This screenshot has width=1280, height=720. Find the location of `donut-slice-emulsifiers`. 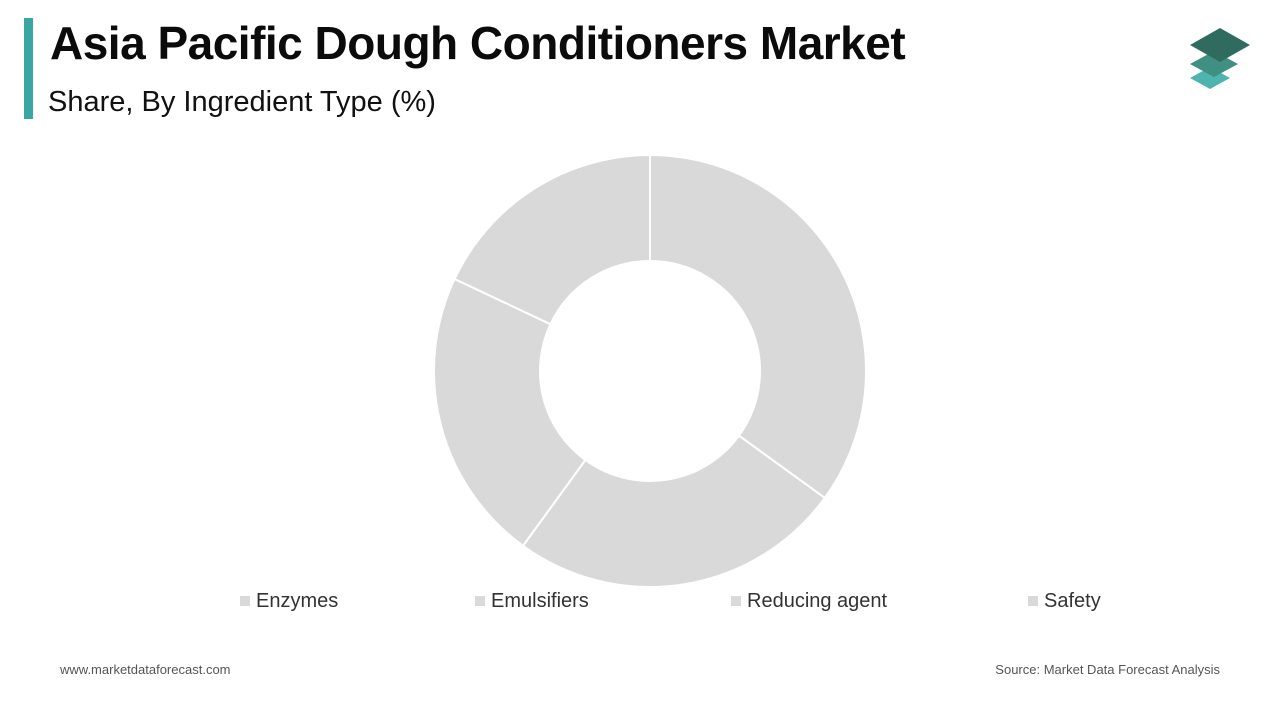

donut-slice-emulsifiers is located at coordinates (674, 511).